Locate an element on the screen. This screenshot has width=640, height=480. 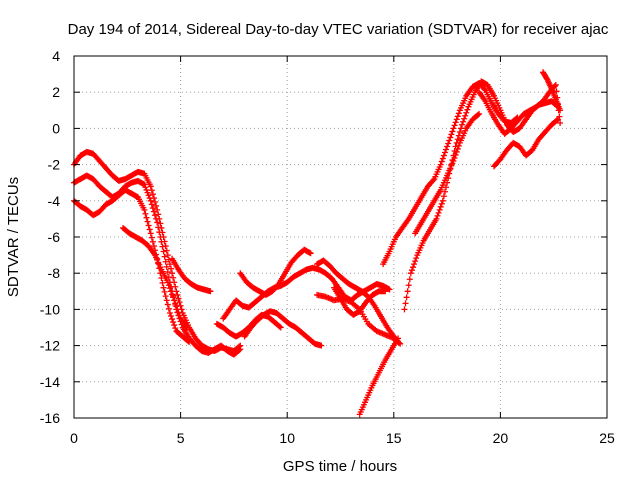
x-tick-label: 25 is located at coordinates (607, 438).